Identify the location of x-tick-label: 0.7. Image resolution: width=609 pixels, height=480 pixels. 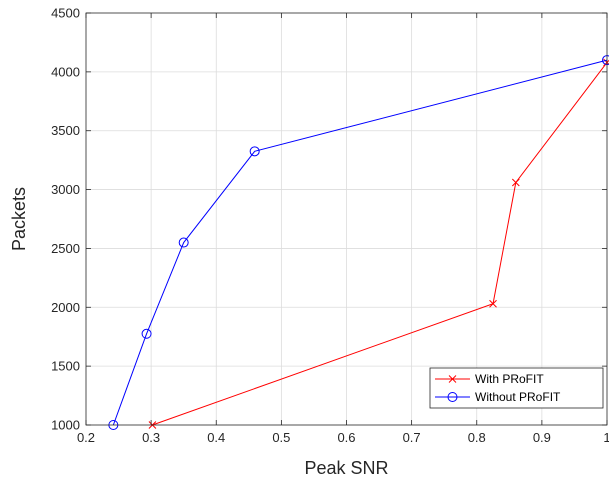
(412, 437).